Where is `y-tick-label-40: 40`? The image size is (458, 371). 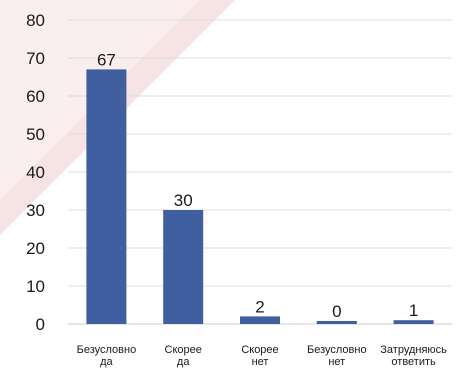 y-tick-label-40: 40 is located at coordinates (35, 172).